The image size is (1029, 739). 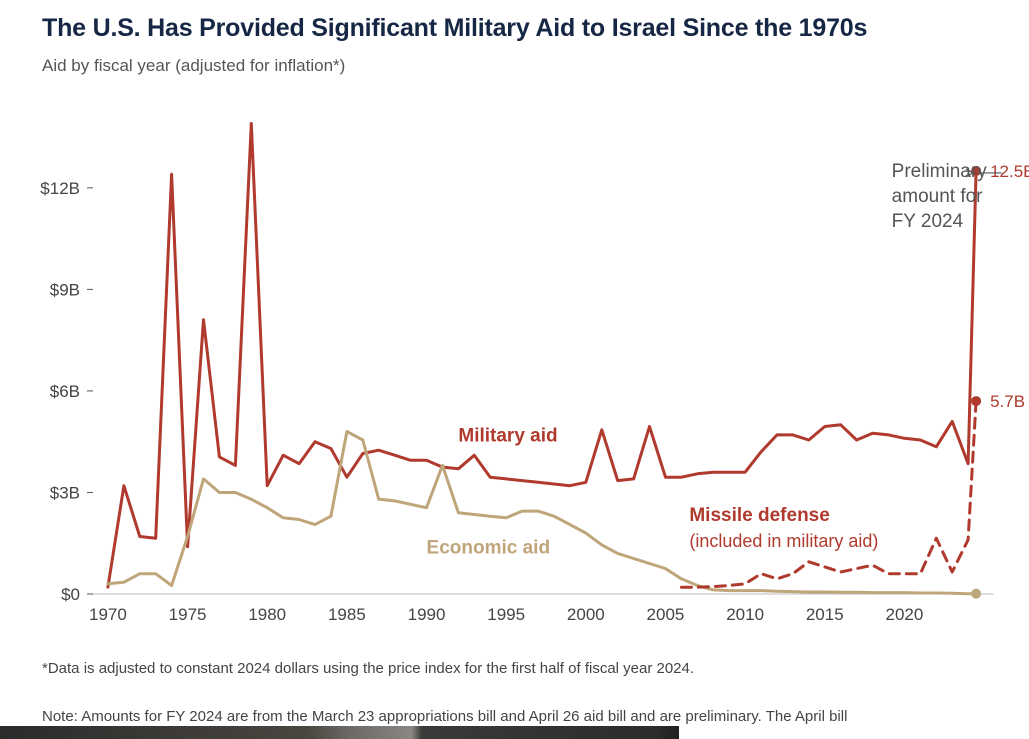 What do you see at coordinates (928, 221) in the screenshot?
I see `annotation-text: FY 2024` at bounding box center [928, 221].